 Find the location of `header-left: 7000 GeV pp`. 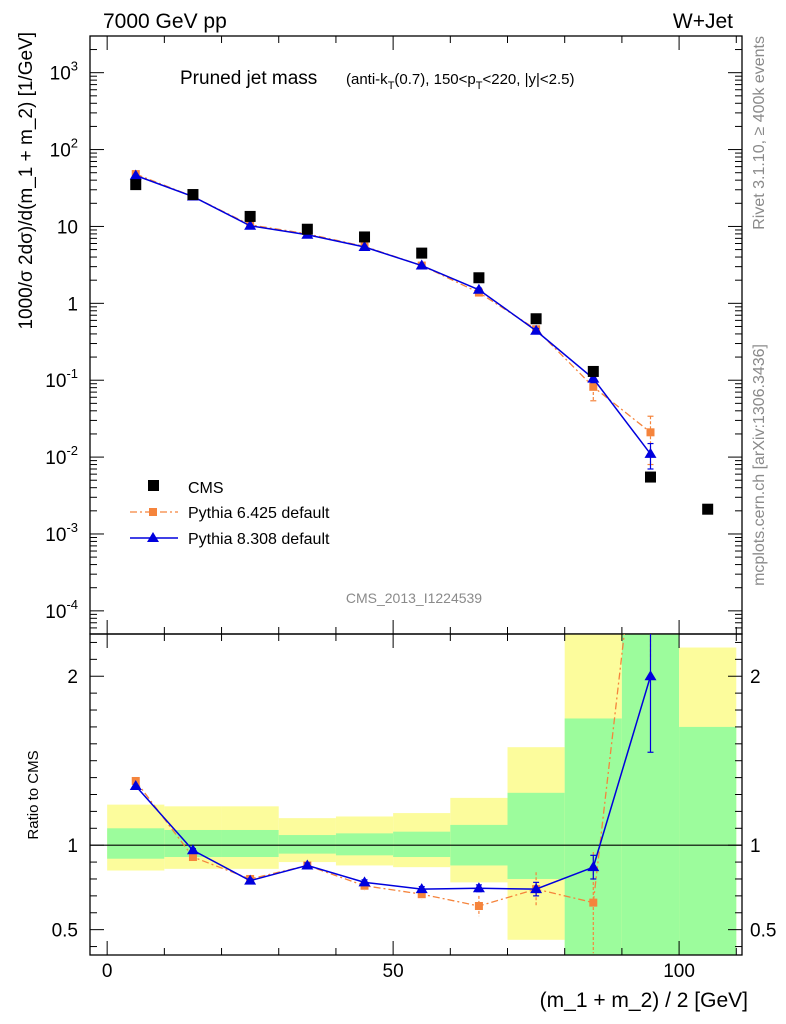

header-left: 7000 GeV pp is located at coordinates (165, 21).